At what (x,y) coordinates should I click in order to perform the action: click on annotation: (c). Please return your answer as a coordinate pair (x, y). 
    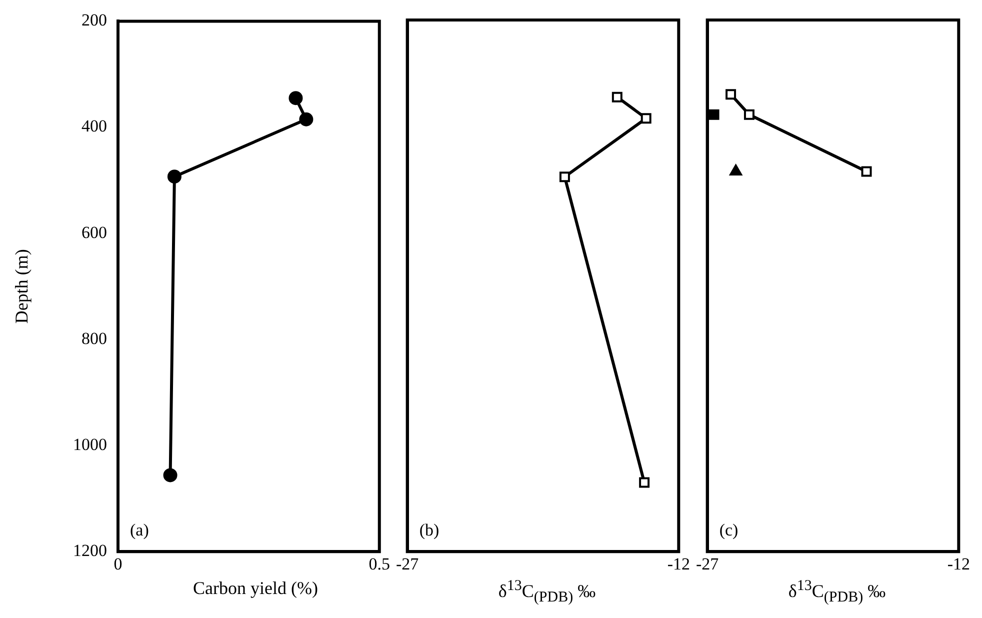
    Looking at the image, I should click on (728, 530).